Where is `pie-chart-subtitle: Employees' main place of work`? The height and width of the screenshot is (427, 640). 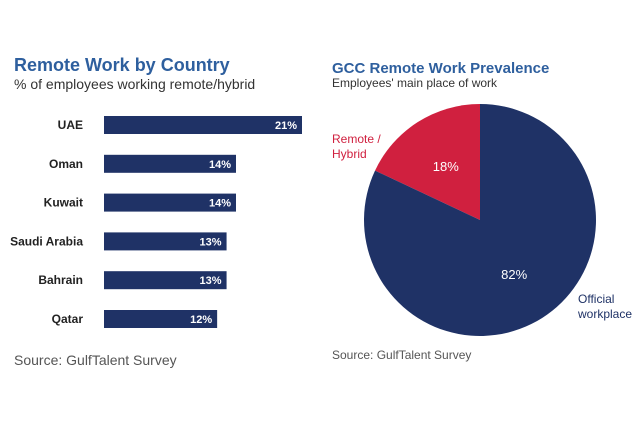 pie-chart-subtitle: Employees' main place of work is located at coordinates (415, 83).